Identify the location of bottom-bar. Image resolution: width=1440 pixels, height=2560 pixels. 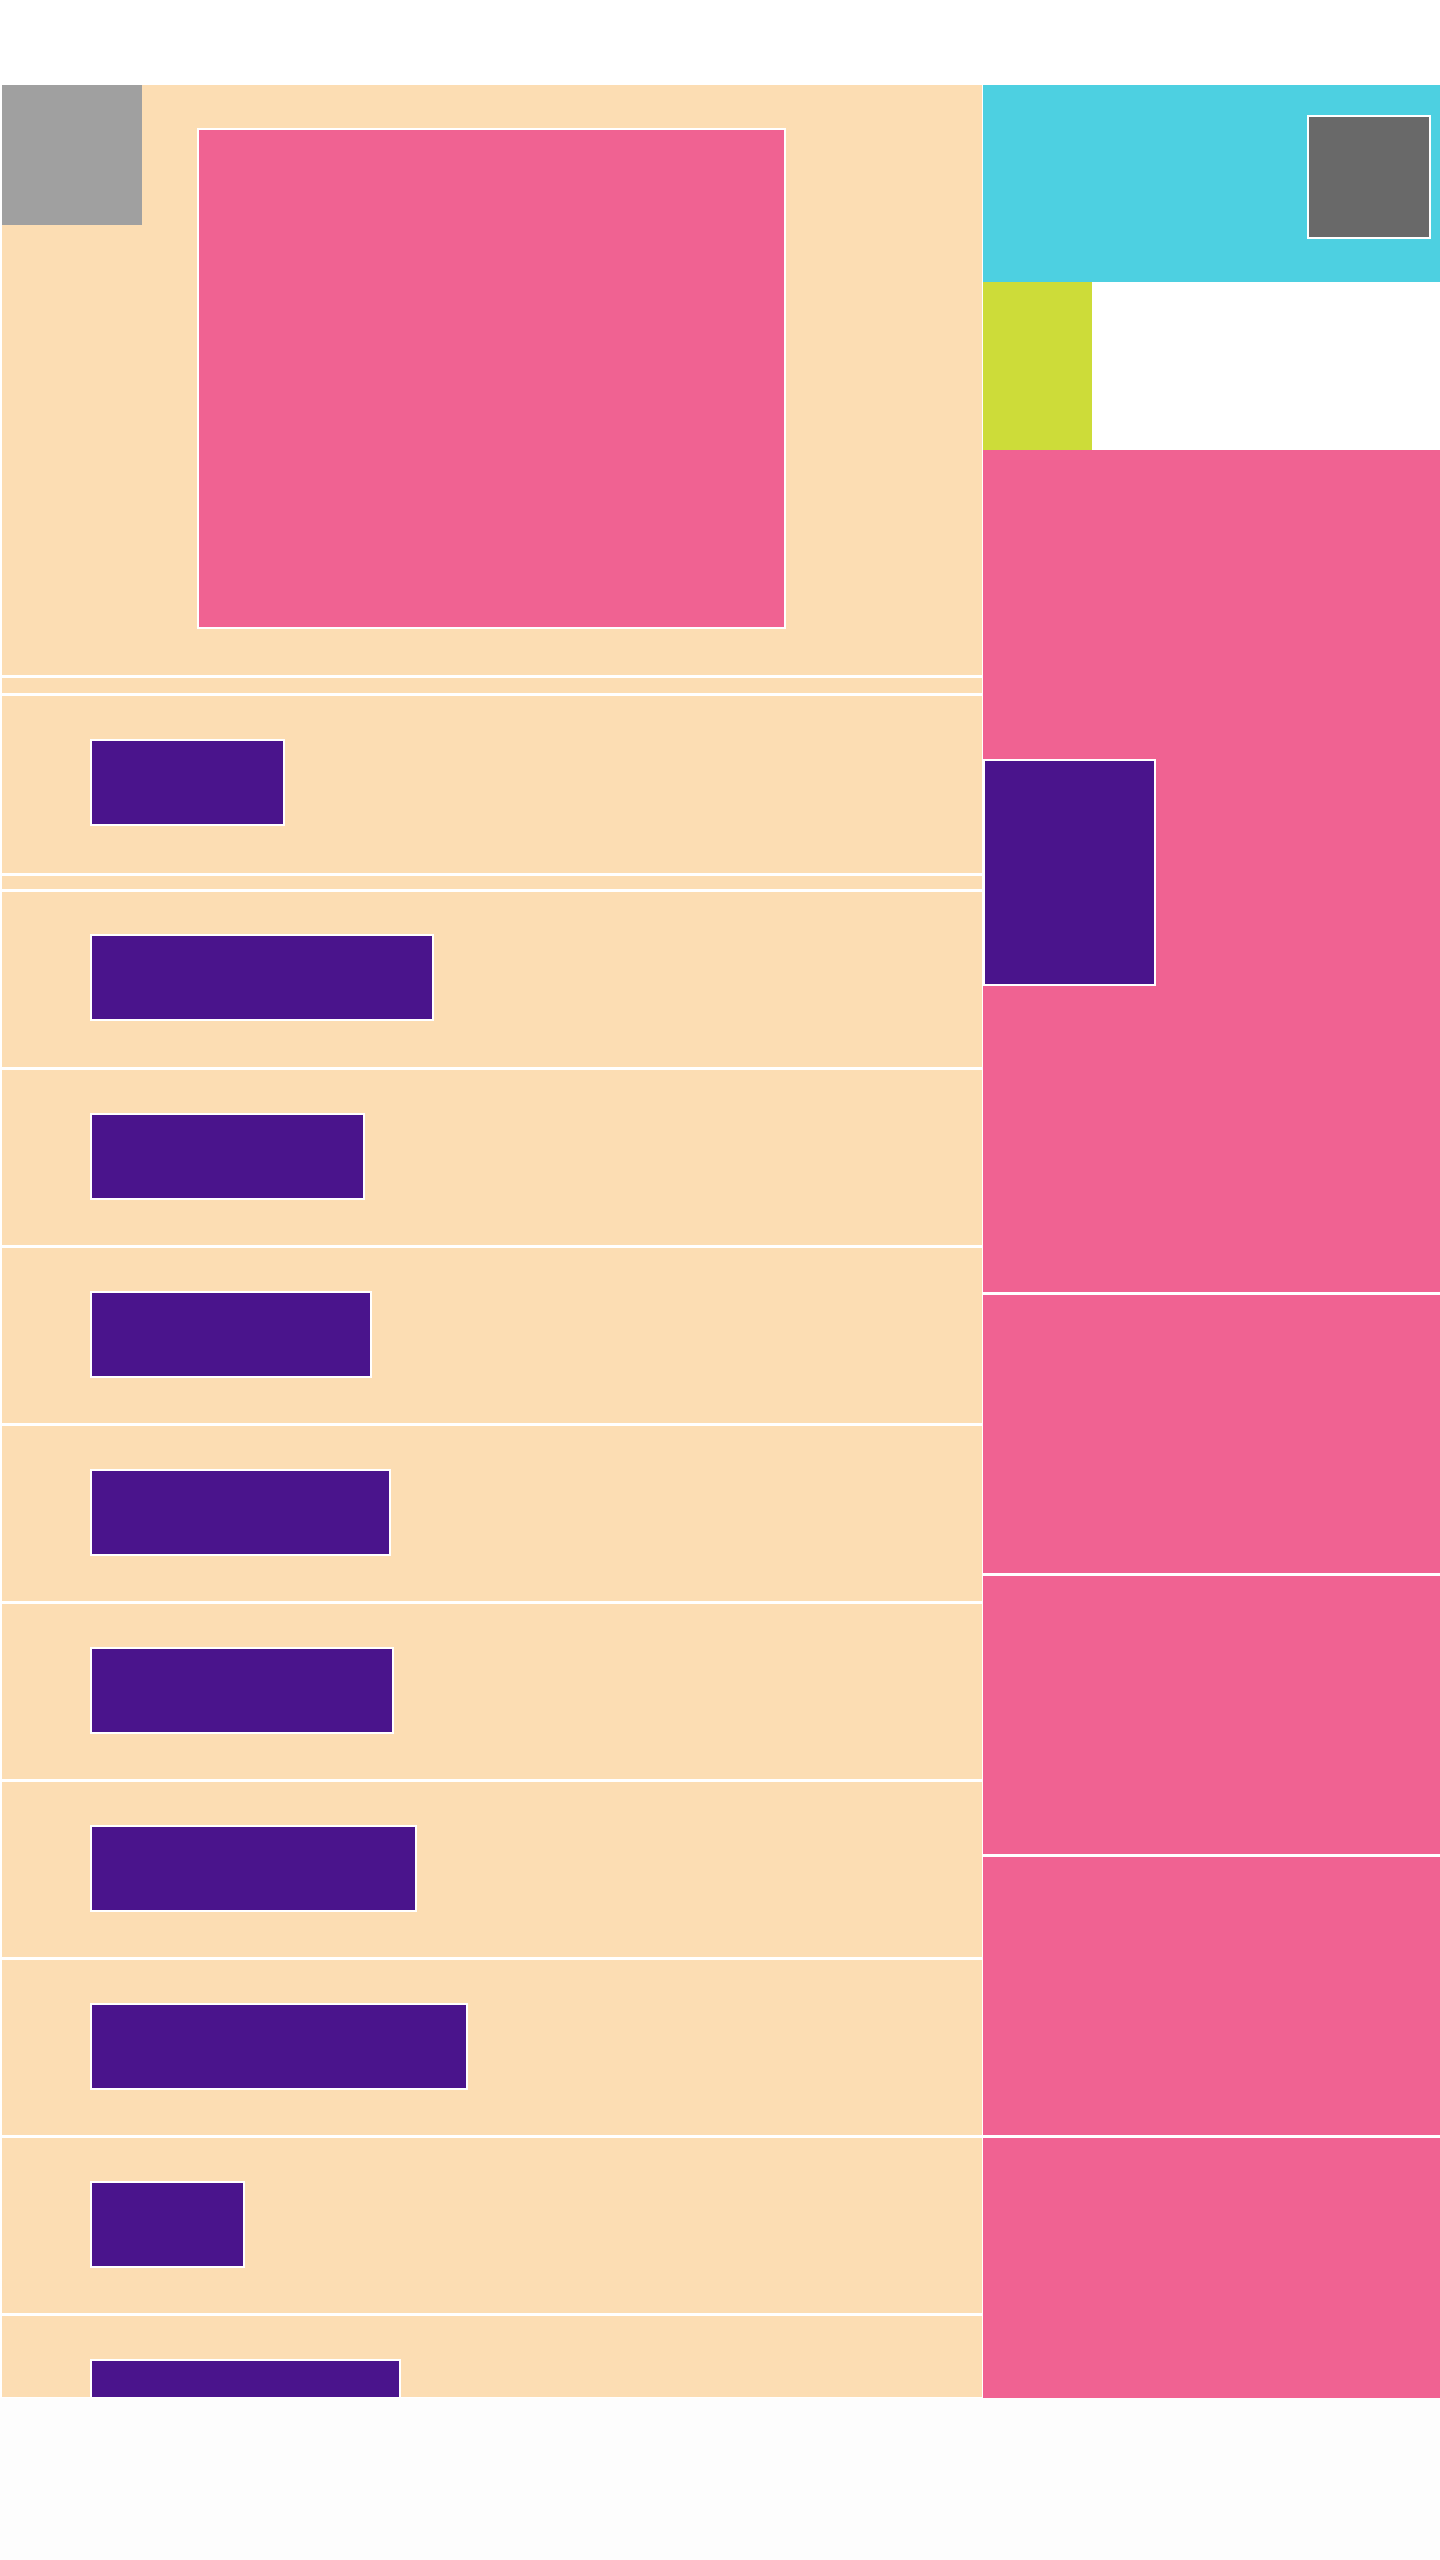
(720, 2479).